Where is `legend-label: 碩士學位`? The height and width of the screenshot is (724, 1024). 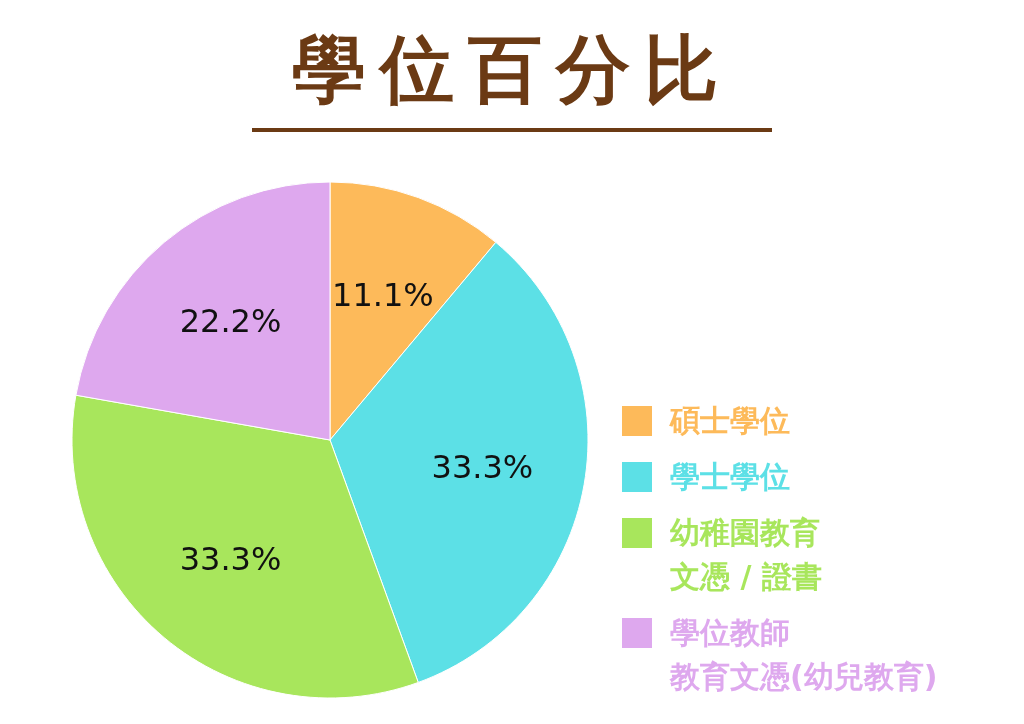
legend-label: 碩士學位 is located at coordinates (729, 420).